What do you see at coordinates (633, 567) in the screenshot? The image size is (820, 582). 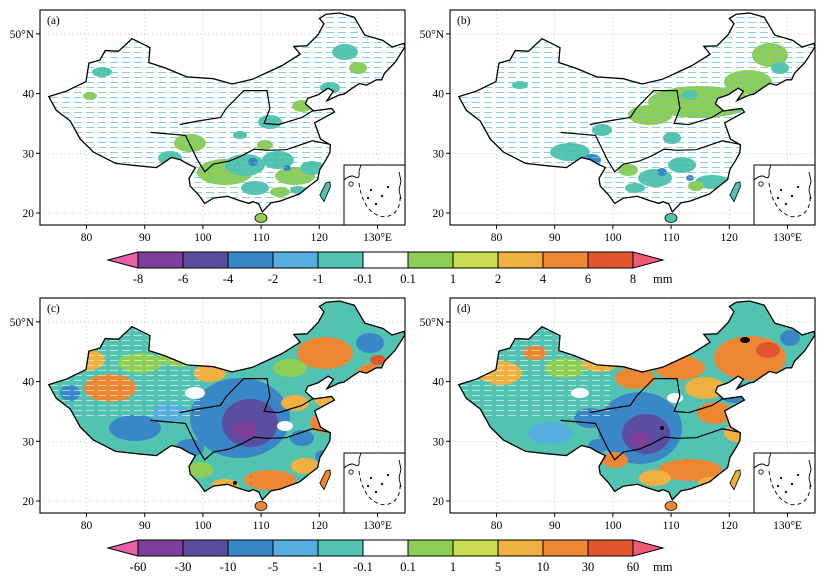 I see `colorbar-tick-label: 60` at bounding box center [633, 567].